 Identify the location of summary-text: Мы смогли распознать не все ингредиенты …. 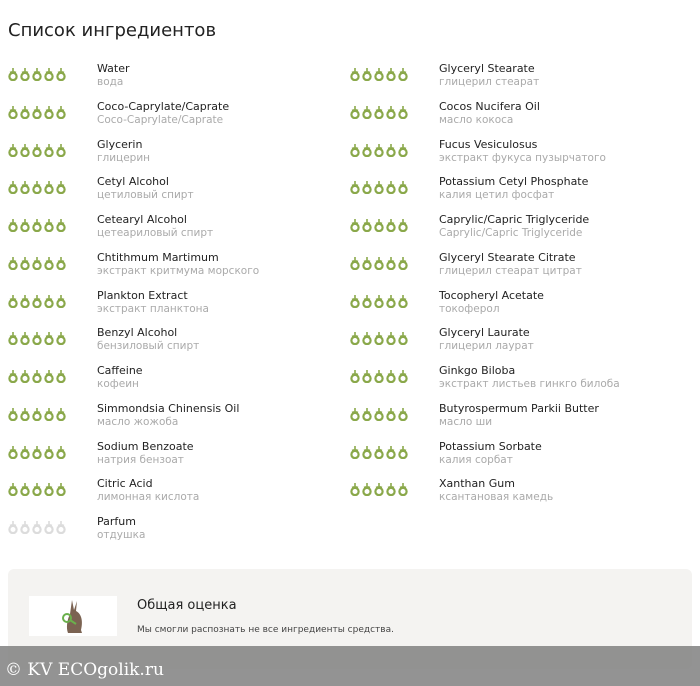
(265, 630).